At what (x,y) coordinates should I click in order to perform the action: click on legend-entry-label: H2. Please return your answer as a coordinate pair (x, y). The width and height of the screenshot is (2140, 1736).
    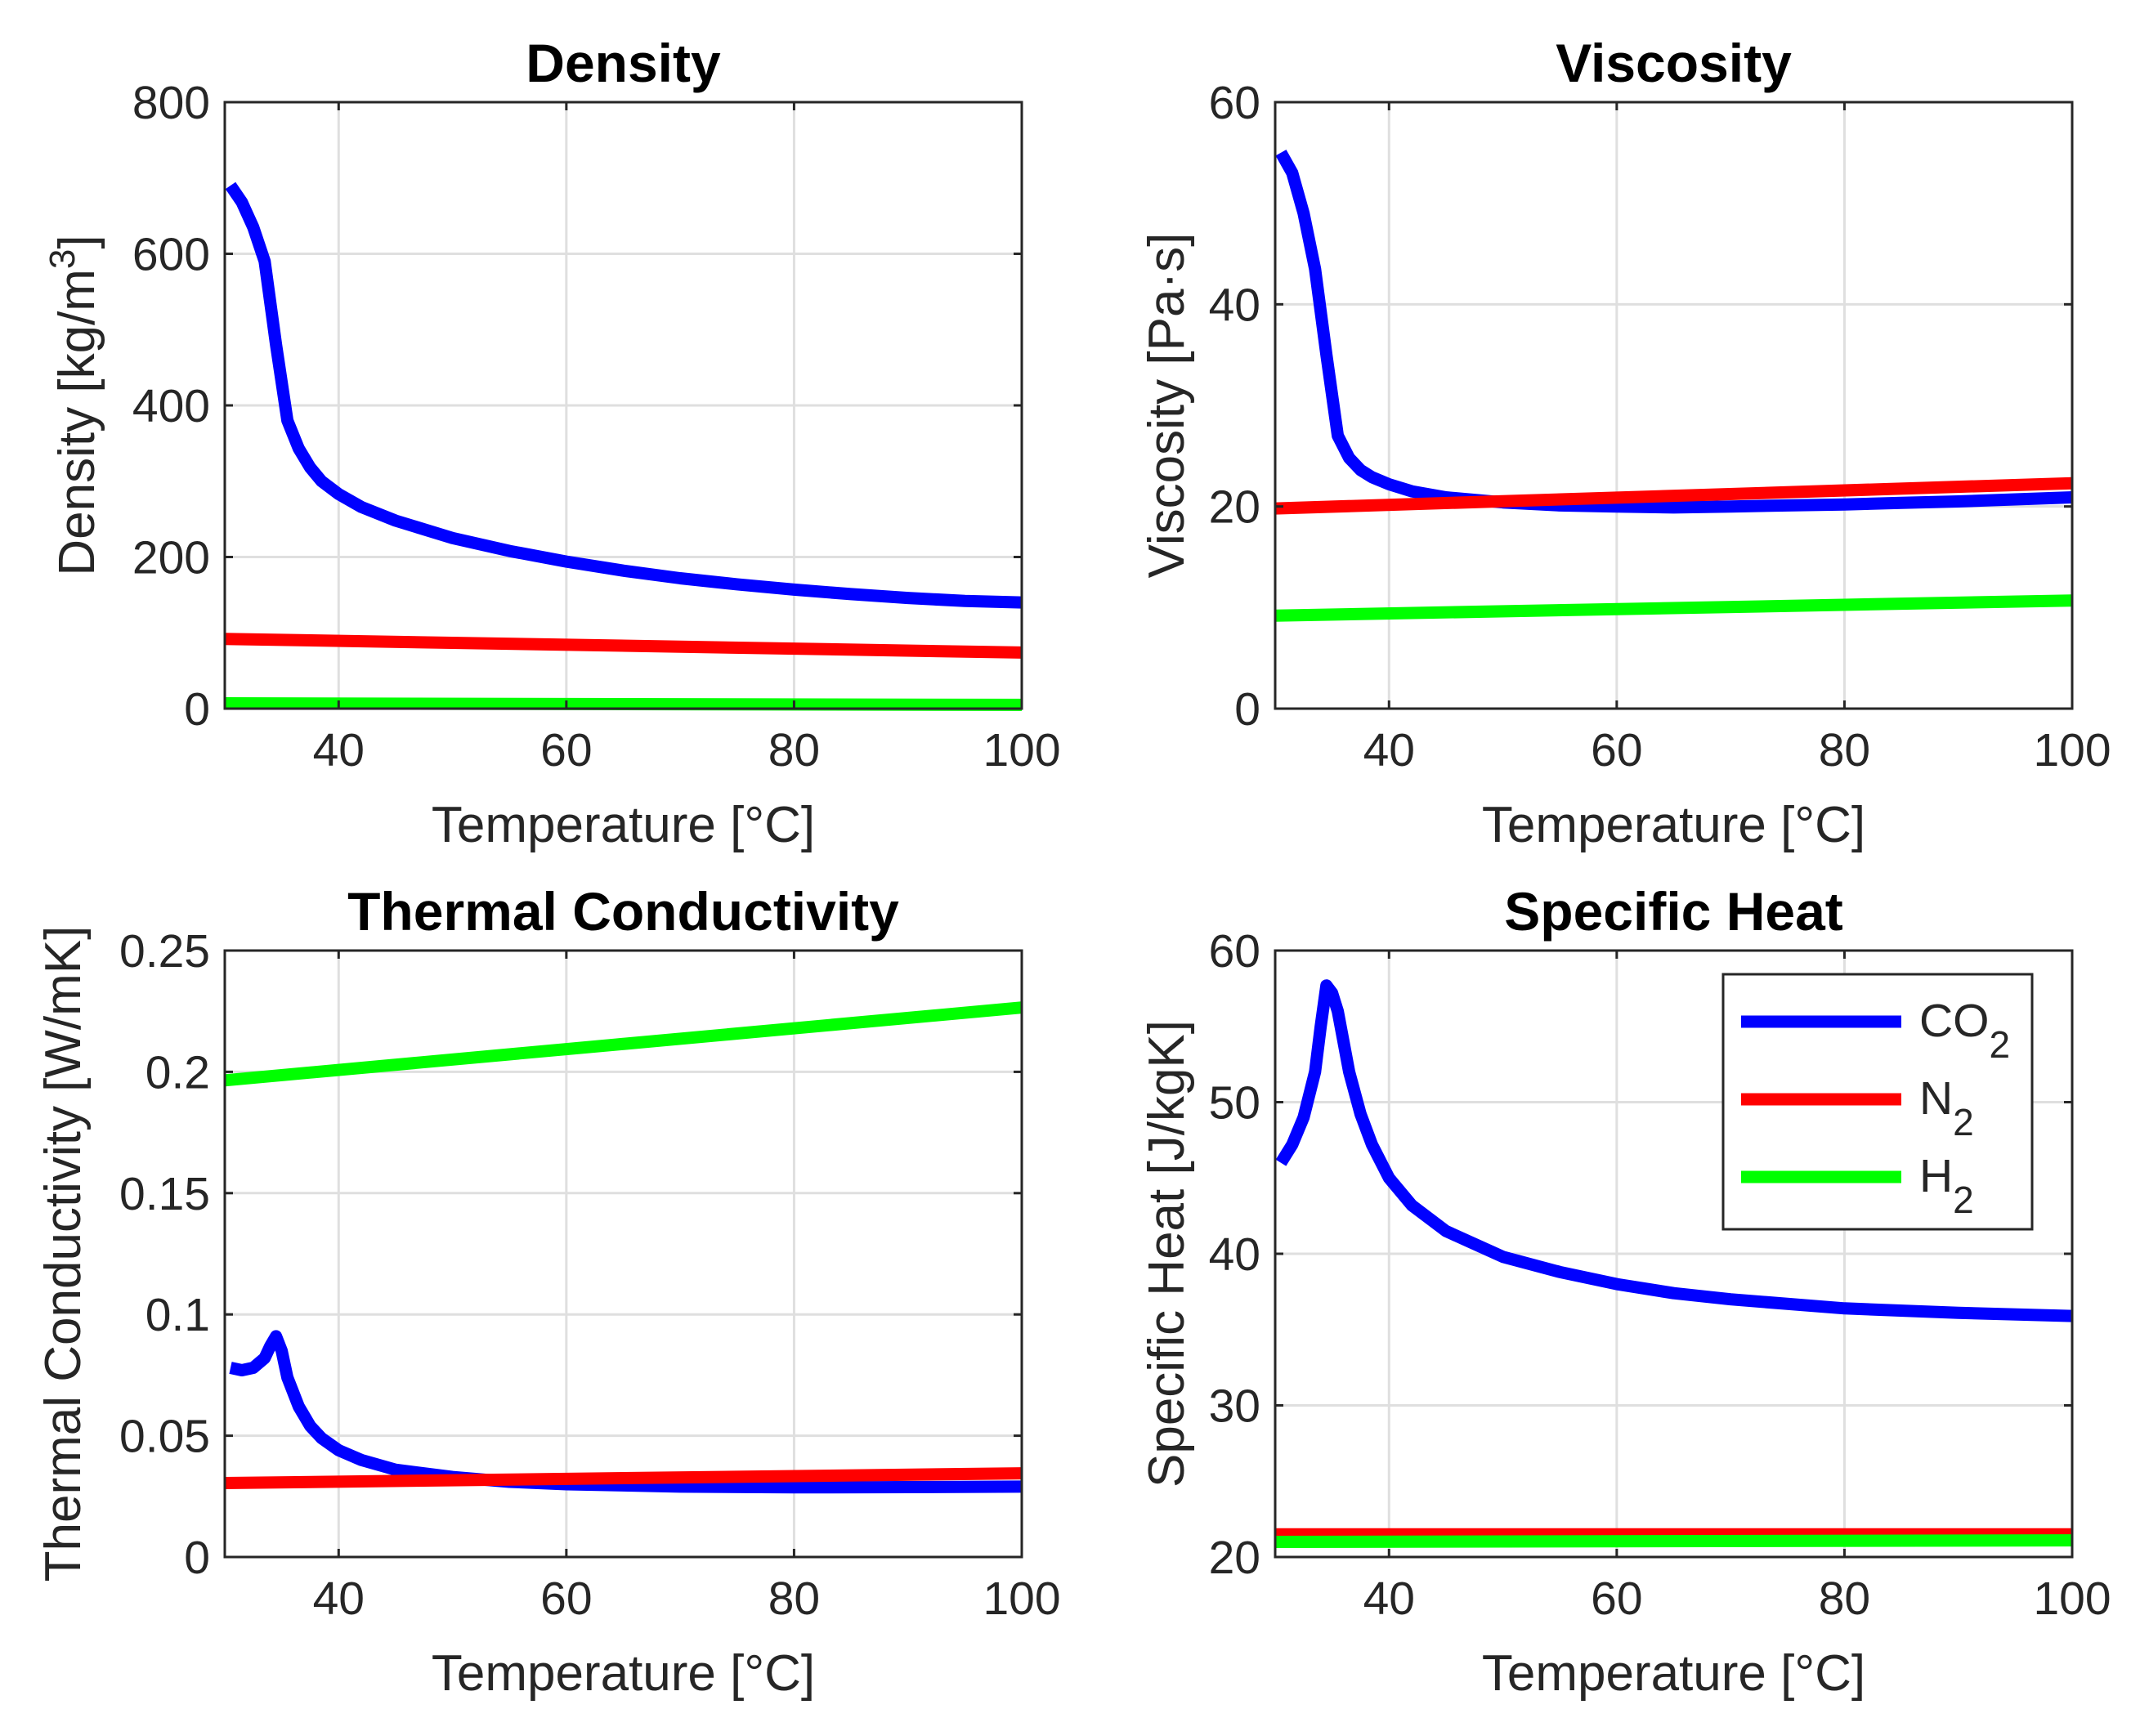
    Looking at the image, I should click on (1946, 1185).